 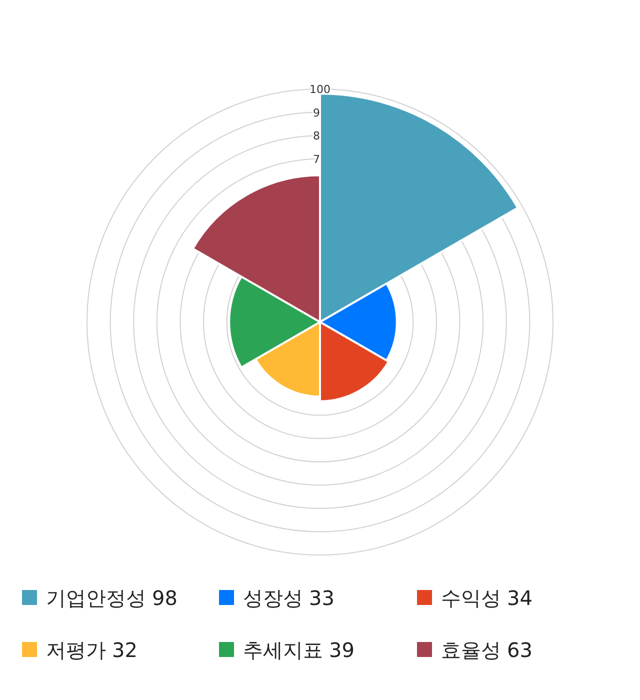 I want to click on data-label: 39, so click(x=341, y=650).